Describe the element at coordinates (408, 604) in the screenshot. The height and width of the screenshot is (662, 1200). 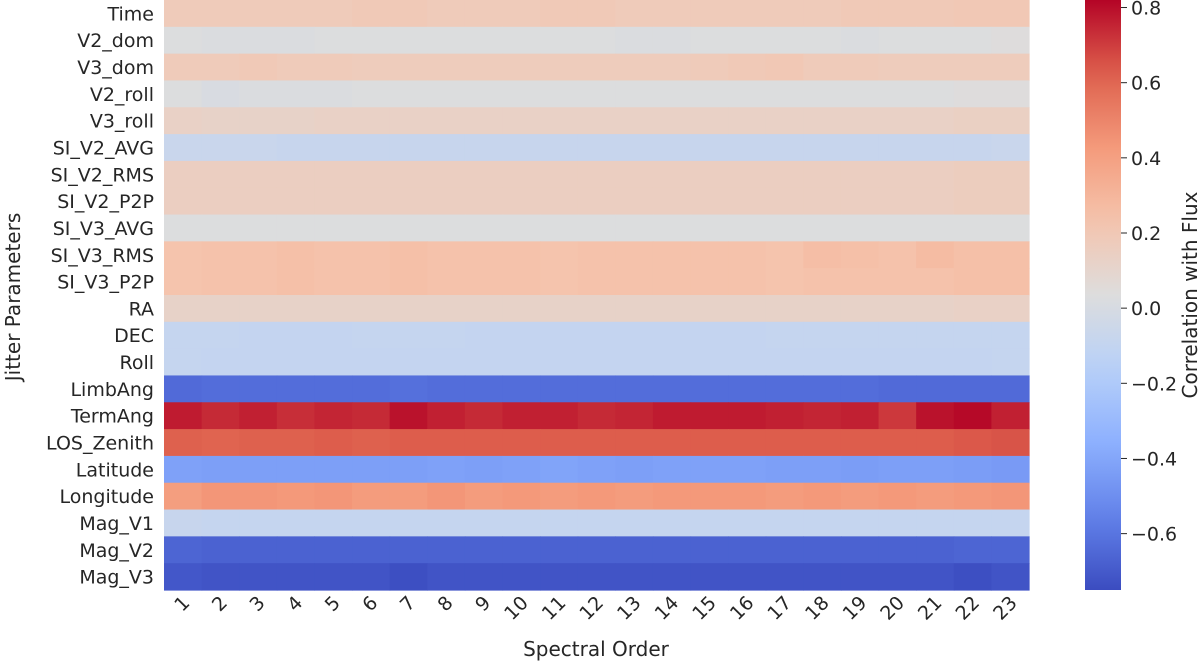
I see `x-tick-label: 7` at that location.